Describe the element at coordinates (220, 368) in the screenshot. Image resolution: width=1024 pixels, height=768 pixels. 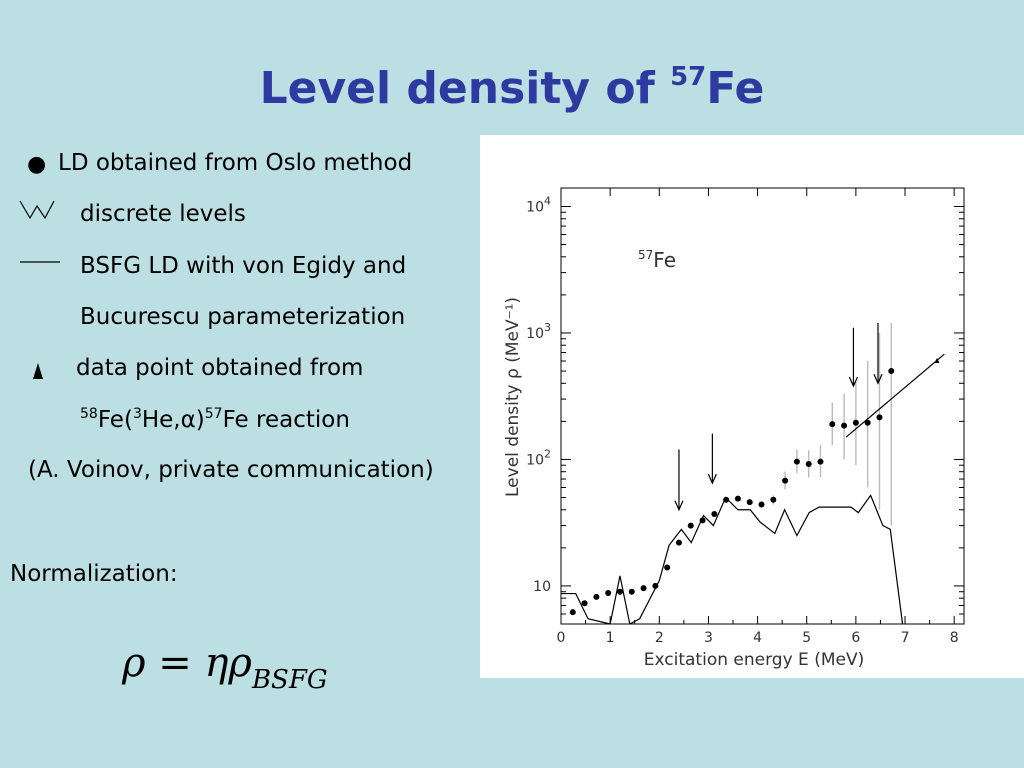
I see `legend-datapoint-text: data point obtained from` at that location.